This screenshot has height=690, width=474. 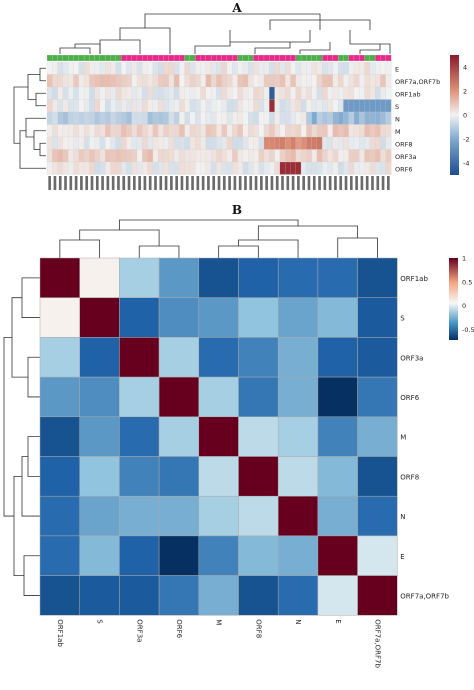 What do you see at coordinates (236, 8) in the screenshot?
I see `panel-a-label: A` at bounding box center [236, 8].